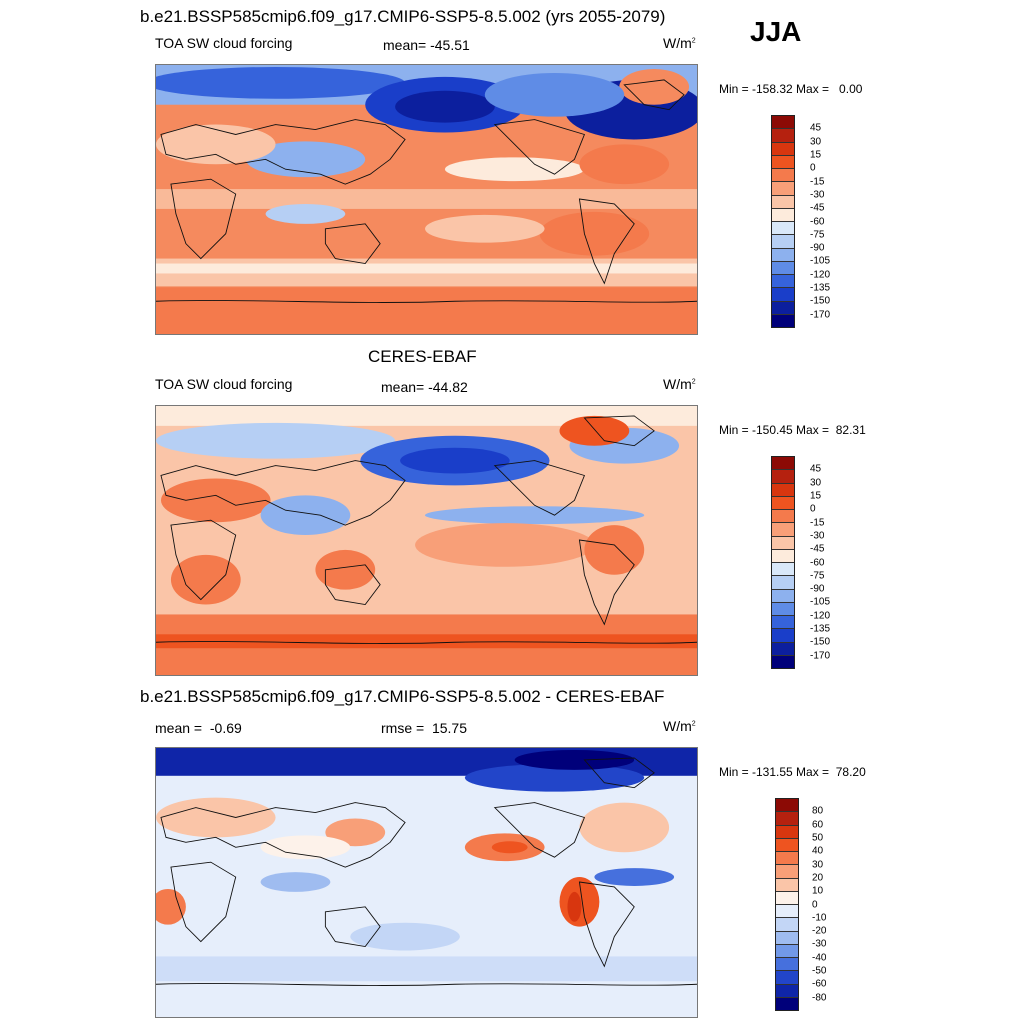 The height and width of the screenshot is (1024, 1024). I want to click on panel2-units: W/m2, so click(679, 384).